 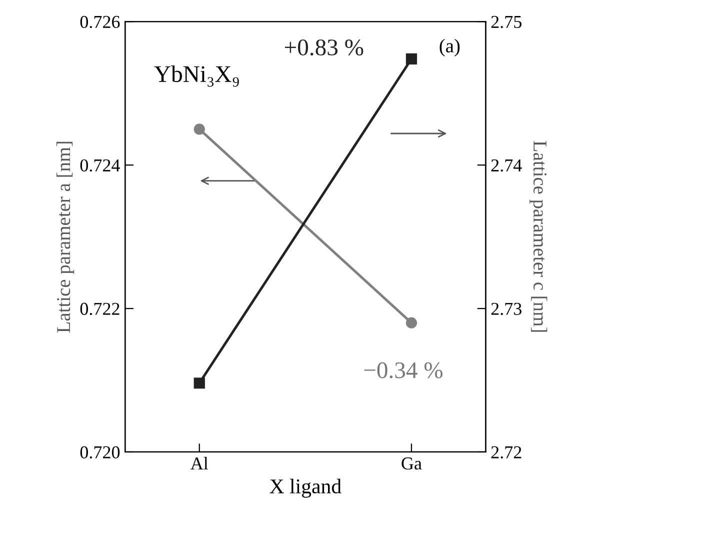 I want to click on y-axis-title: Lattice parameter a [nm], so click(x=65, y=237).